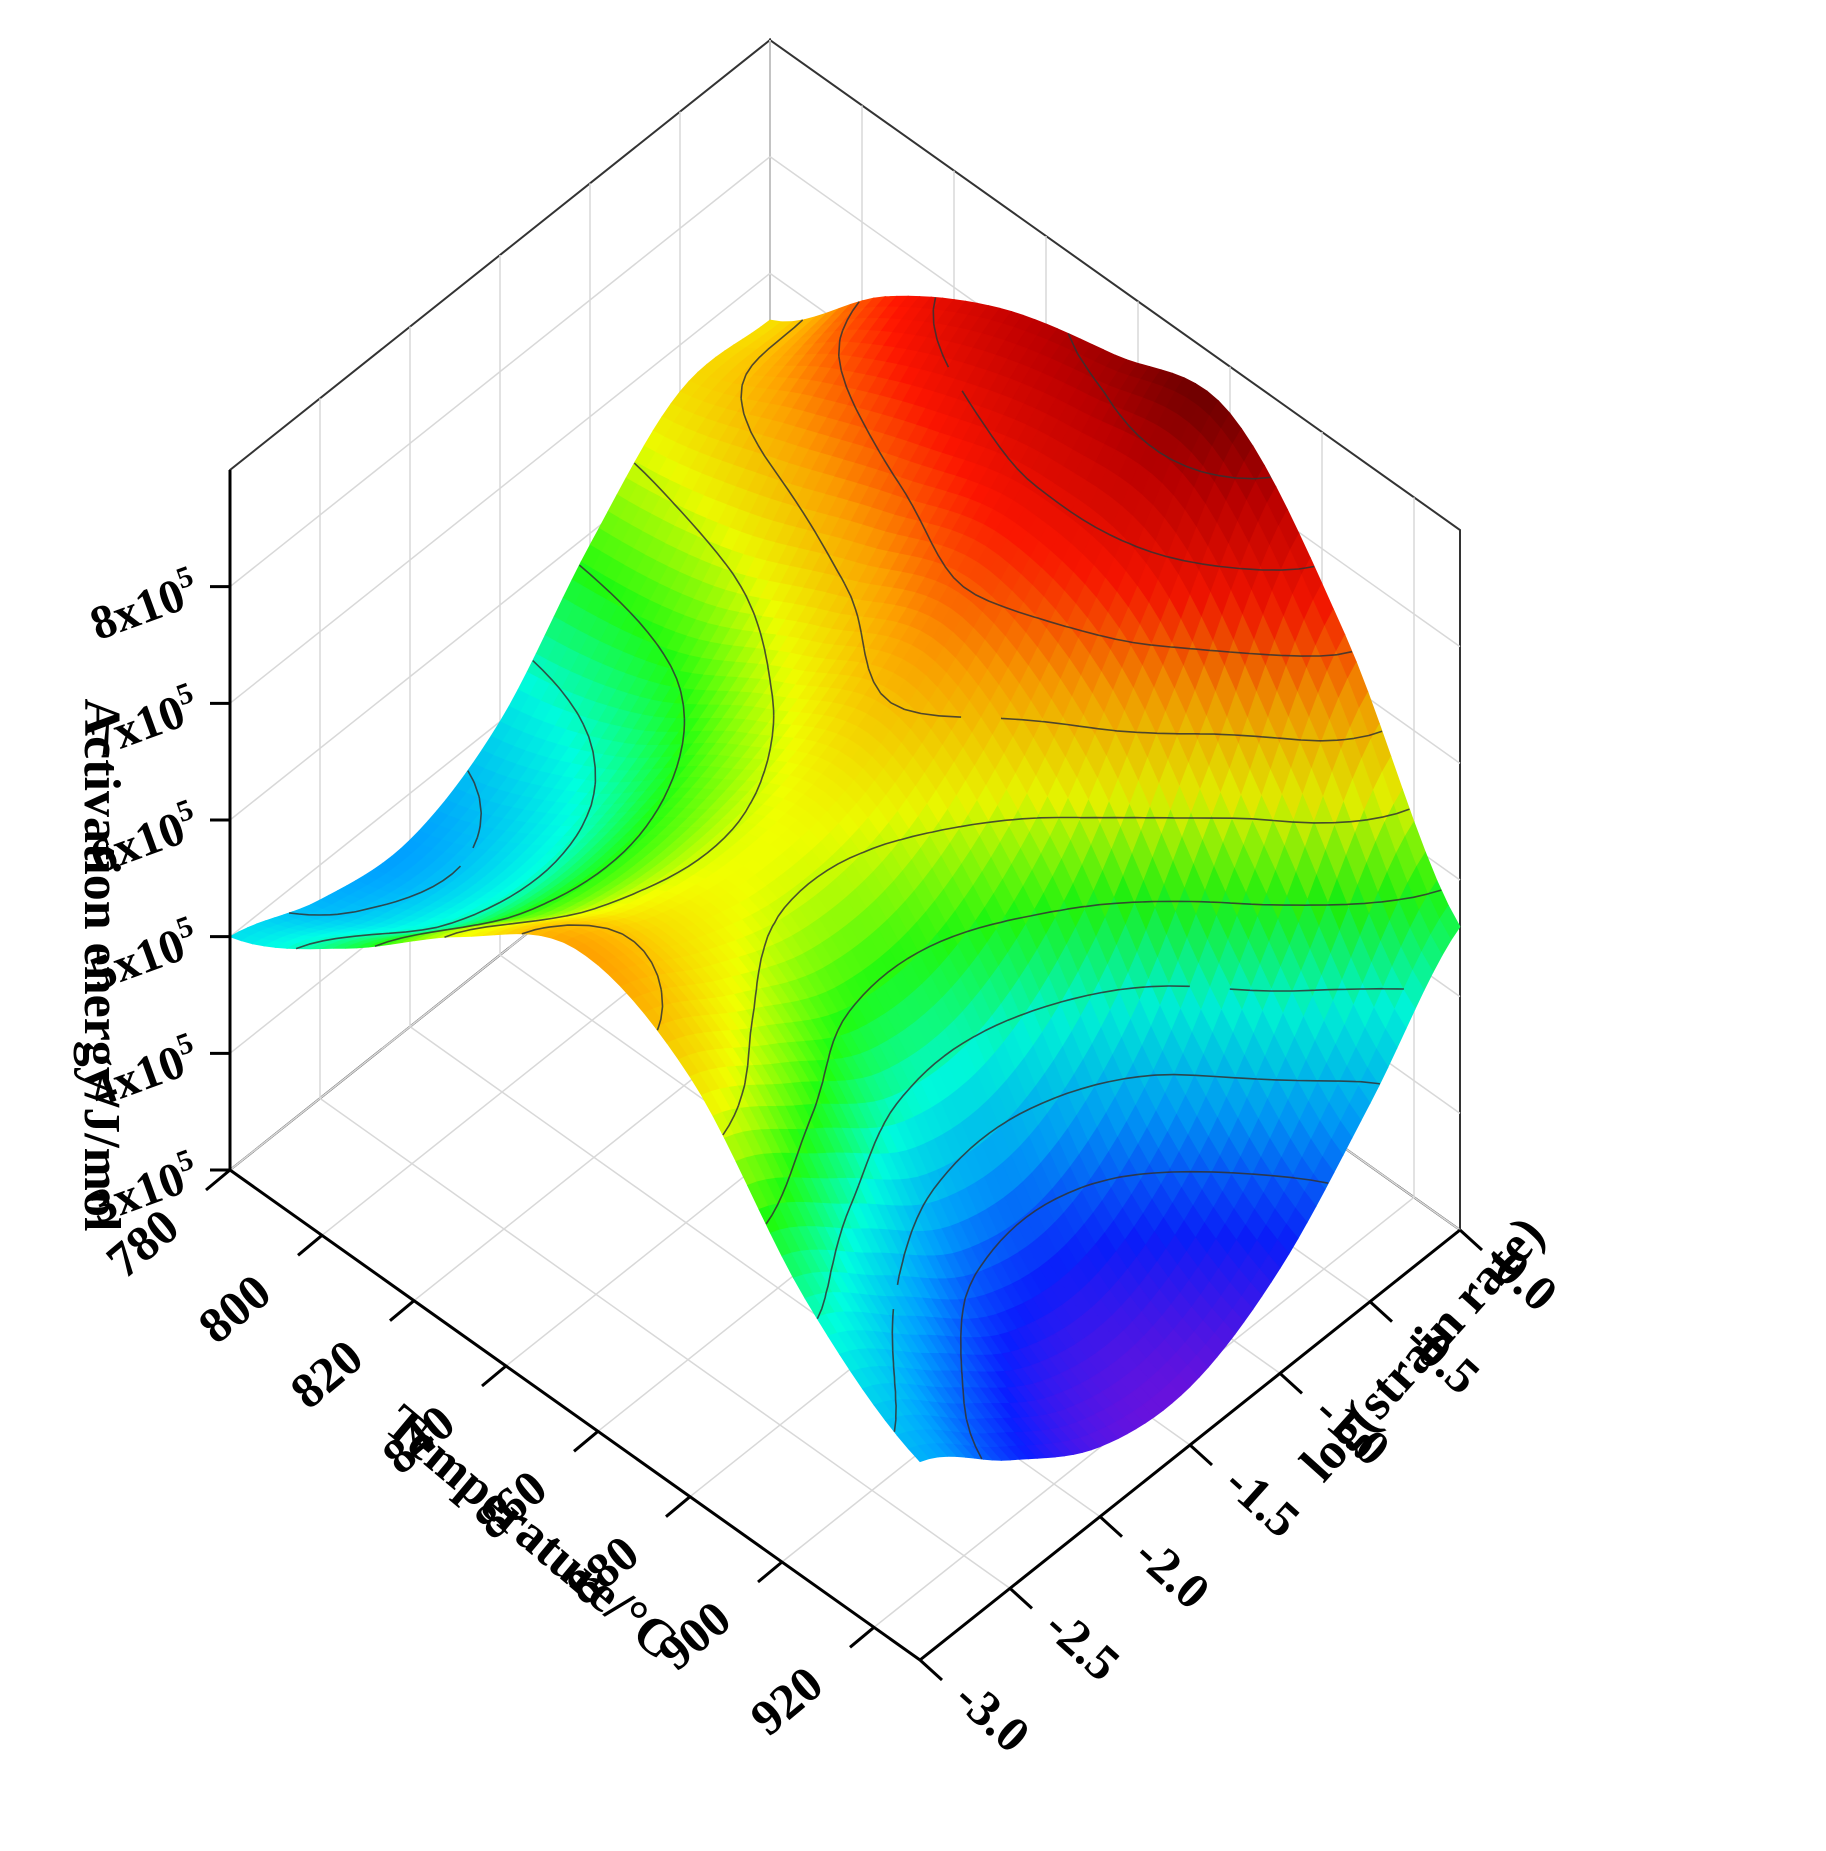 Image resolution: width=1826 pixels, height=1851 pixels. What do you see at coordinates (144, 605) in the screenshot?
I see `z-tick-label: 8x105` at bounding box center [144, 605].